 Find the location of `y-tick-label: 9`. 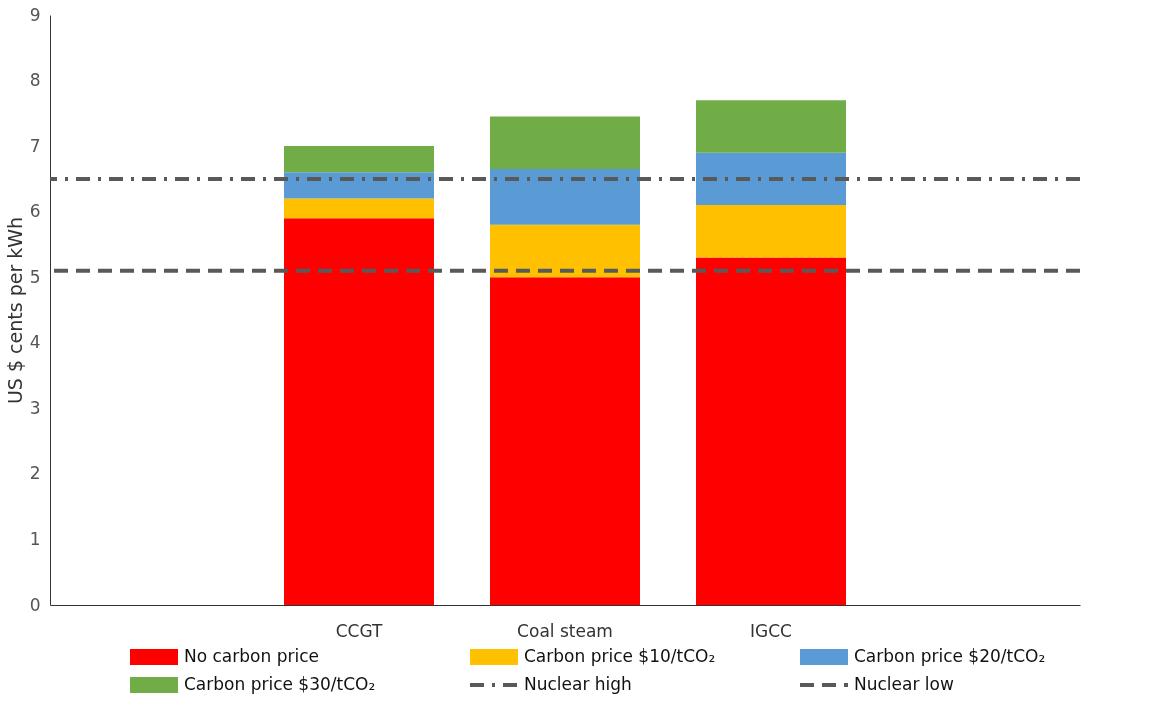

y-tick-label: 9 is located at coordinates (35, 14).